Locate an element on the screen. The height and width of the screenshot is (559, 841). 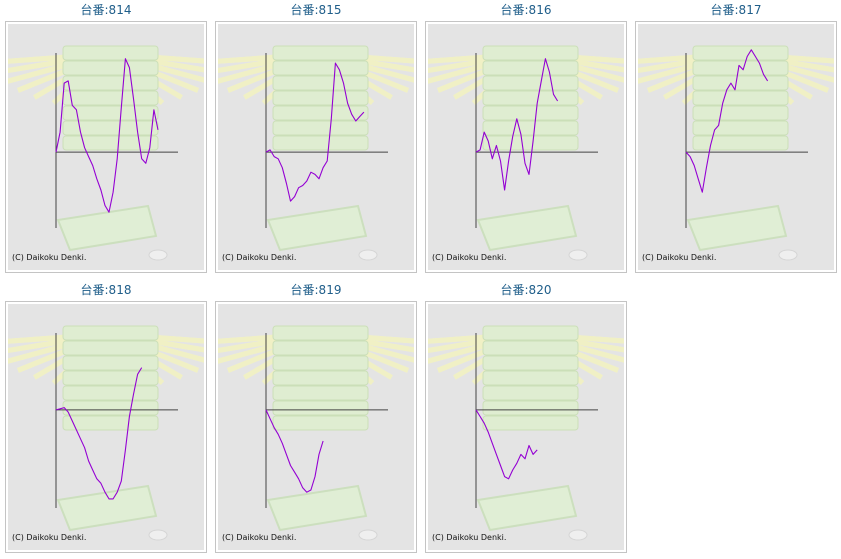
chart-panel: 台番:819 (C) Daikoku Denki. is located at coordinates (316, 416).